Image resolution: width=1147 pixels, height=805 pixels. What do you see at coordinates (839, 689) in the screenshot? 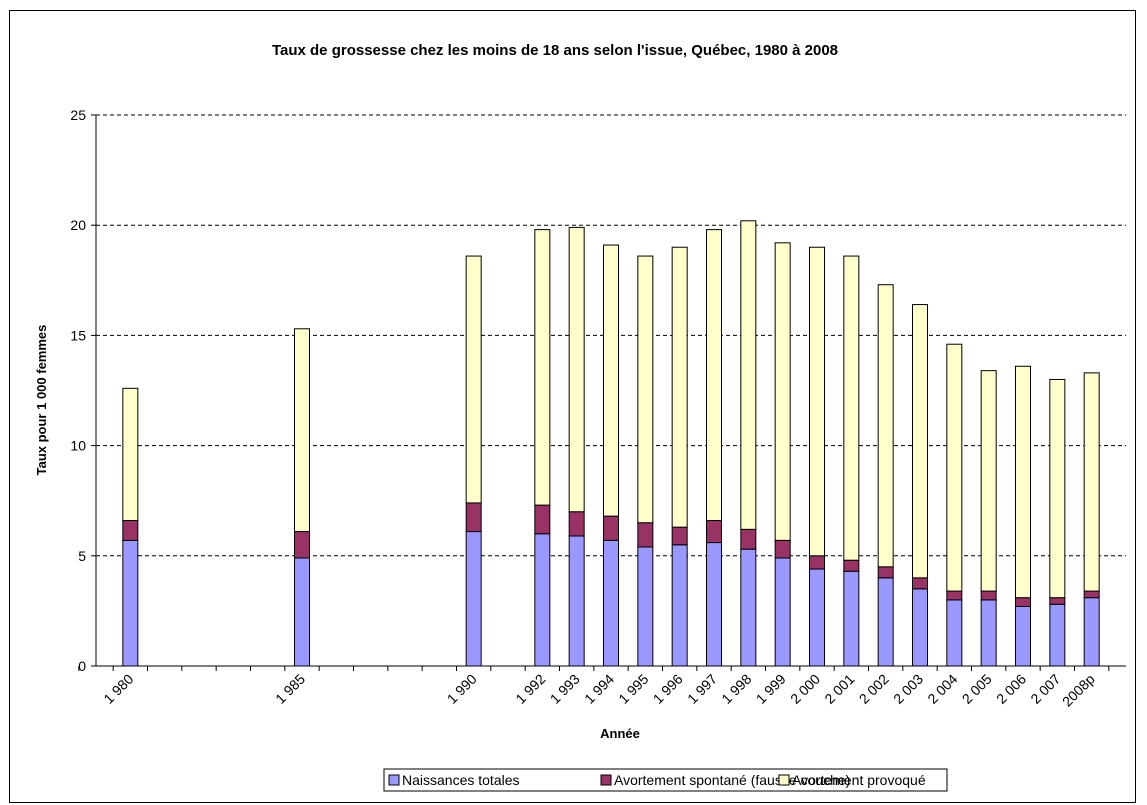
I see `x-tick-label: 2 001` at bounding box center [839, 689].